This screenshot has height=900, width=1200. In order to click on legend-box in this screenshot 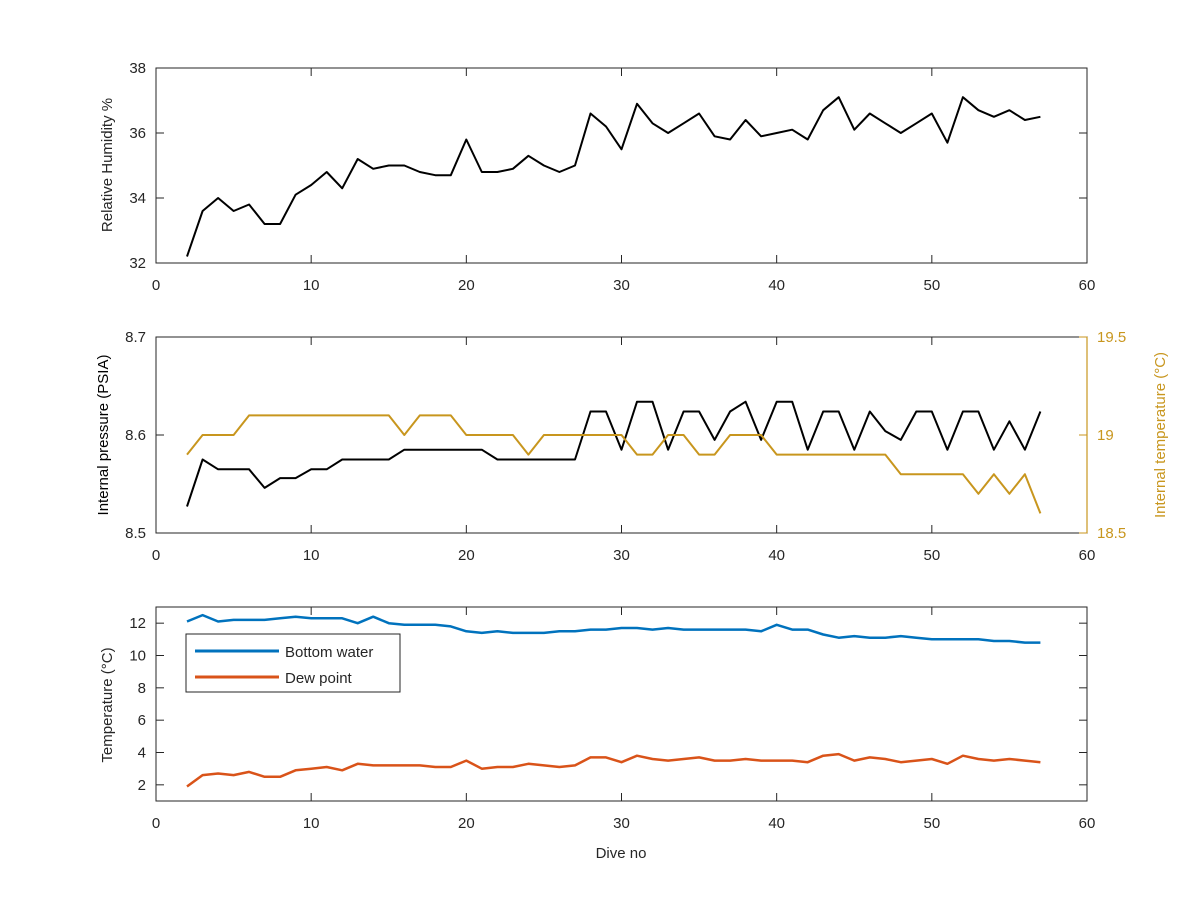, I will do `click(293, 663)`.